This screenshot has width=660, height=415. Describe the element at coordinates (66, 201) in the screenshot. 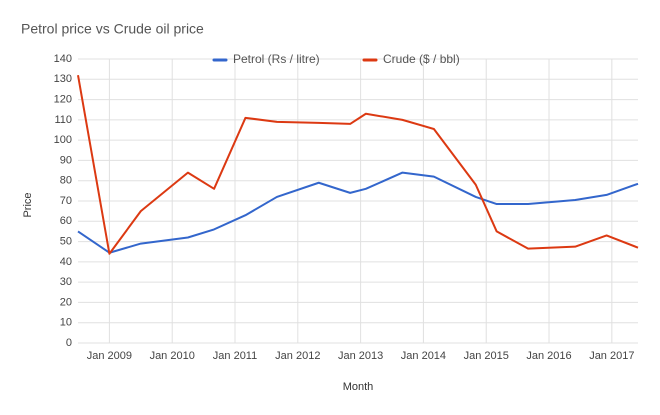

I see `y-tick-label: 70` at that location.